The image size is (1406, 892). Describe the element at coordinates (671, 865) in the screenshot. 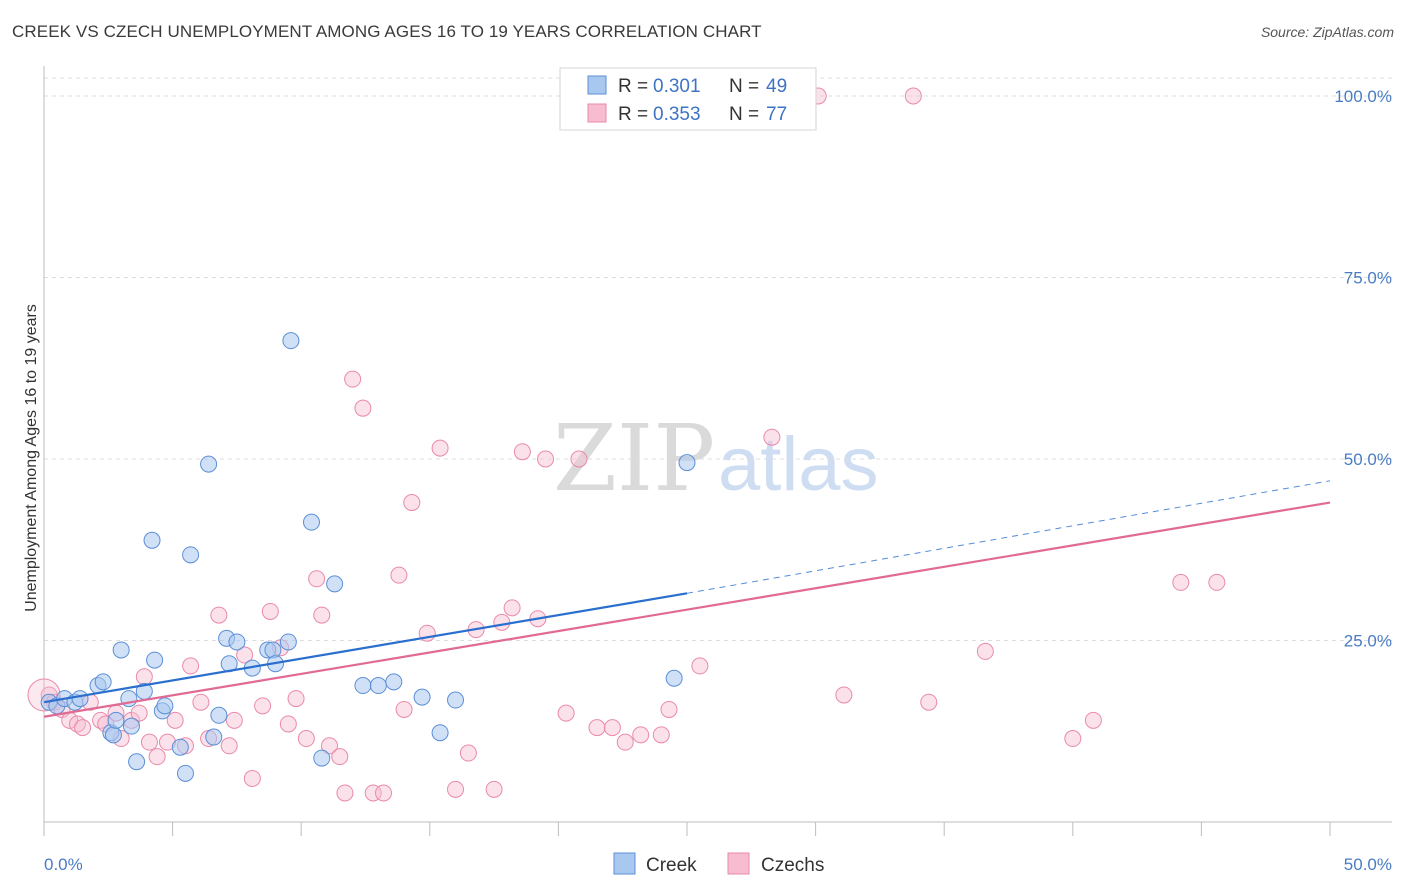

I see `bottom-legend-label-creek: Creek` at that location.